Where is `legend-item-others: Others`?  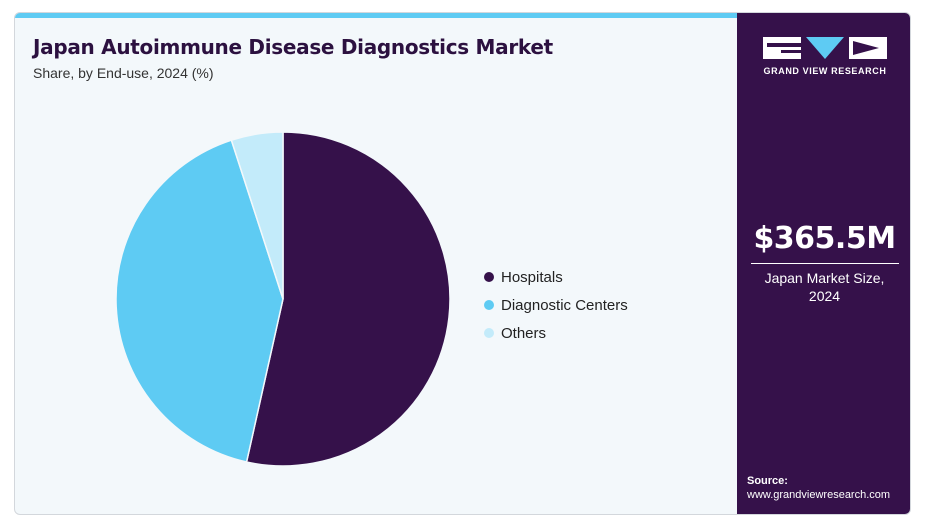 legend-item-others: Others is located at coordinates (556, 333).